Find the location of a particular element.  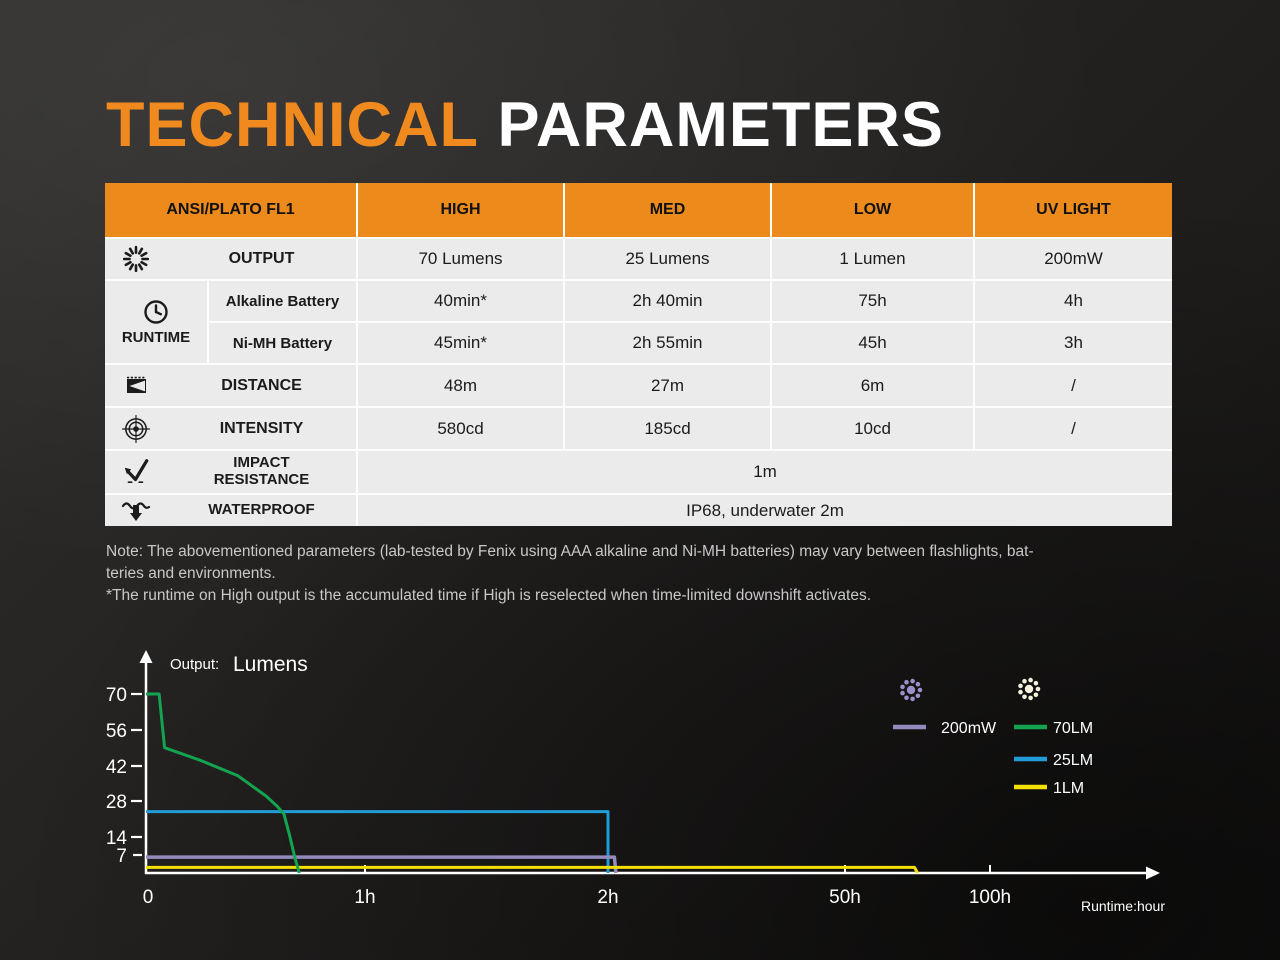

x-axis-label: Runtime:hour is located at coordinates (1123, 906).